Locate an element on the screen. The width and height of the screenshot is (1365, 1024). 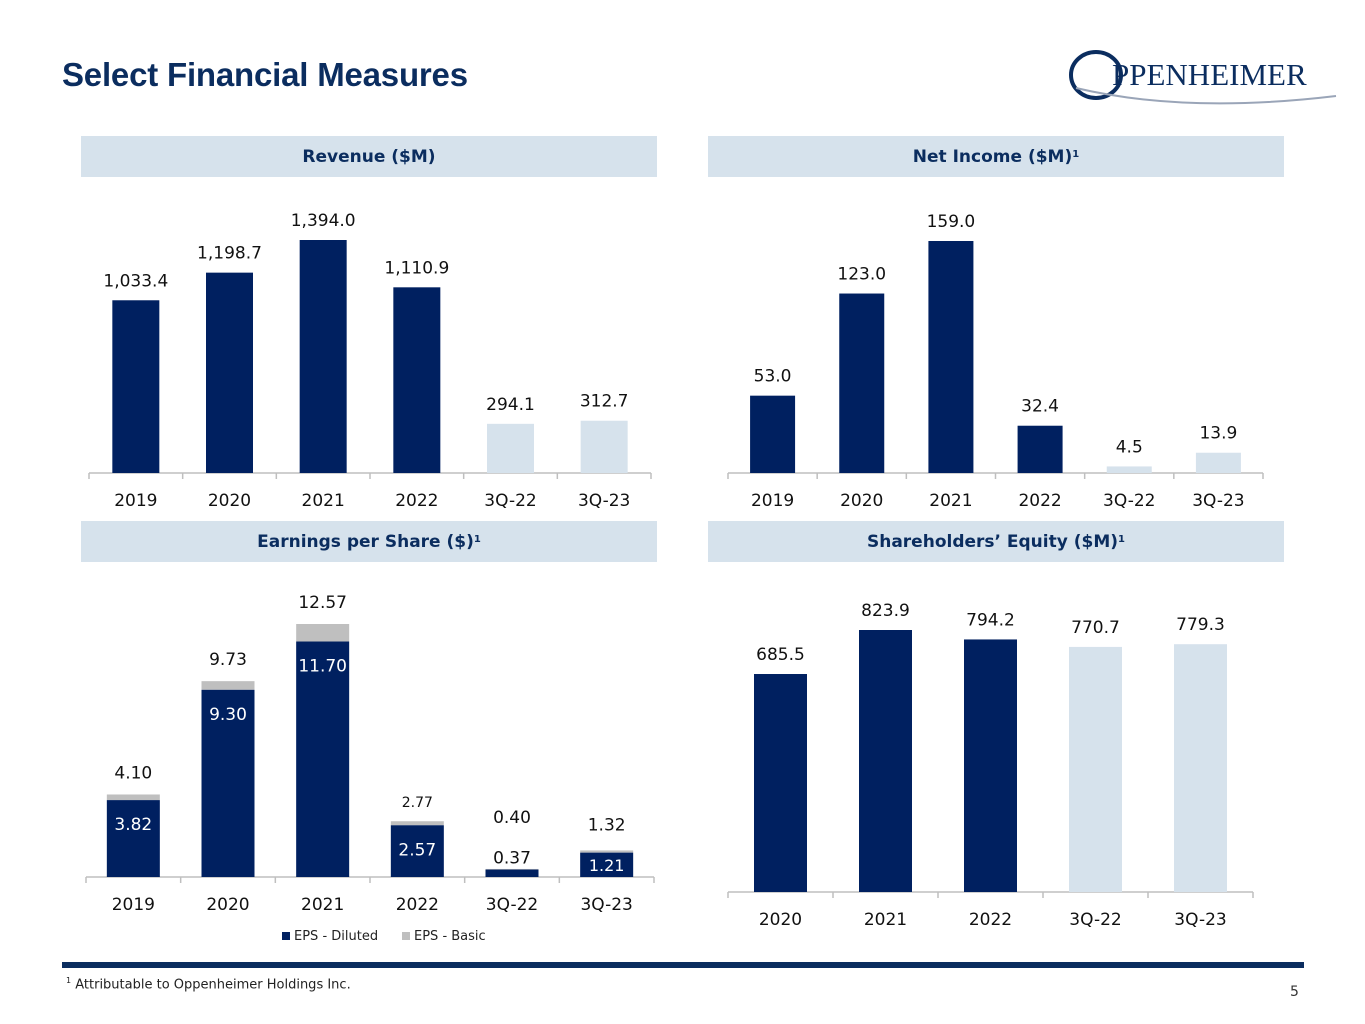
company-logo: PPENHEIMER is located at coordinates (1203, 77).